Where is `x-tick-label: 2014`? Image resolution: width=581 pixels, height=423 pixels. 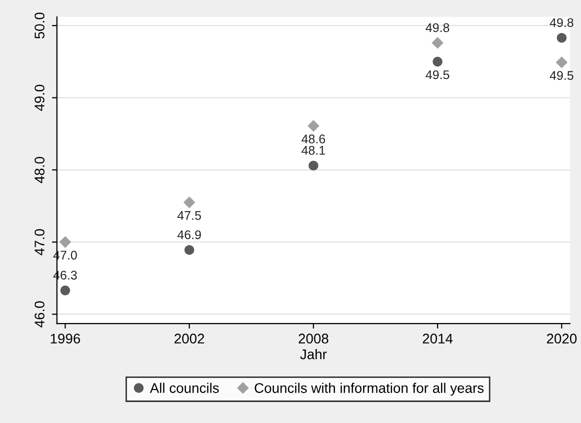 x-tick-label: 2014 is located at coordinates (437, 339).